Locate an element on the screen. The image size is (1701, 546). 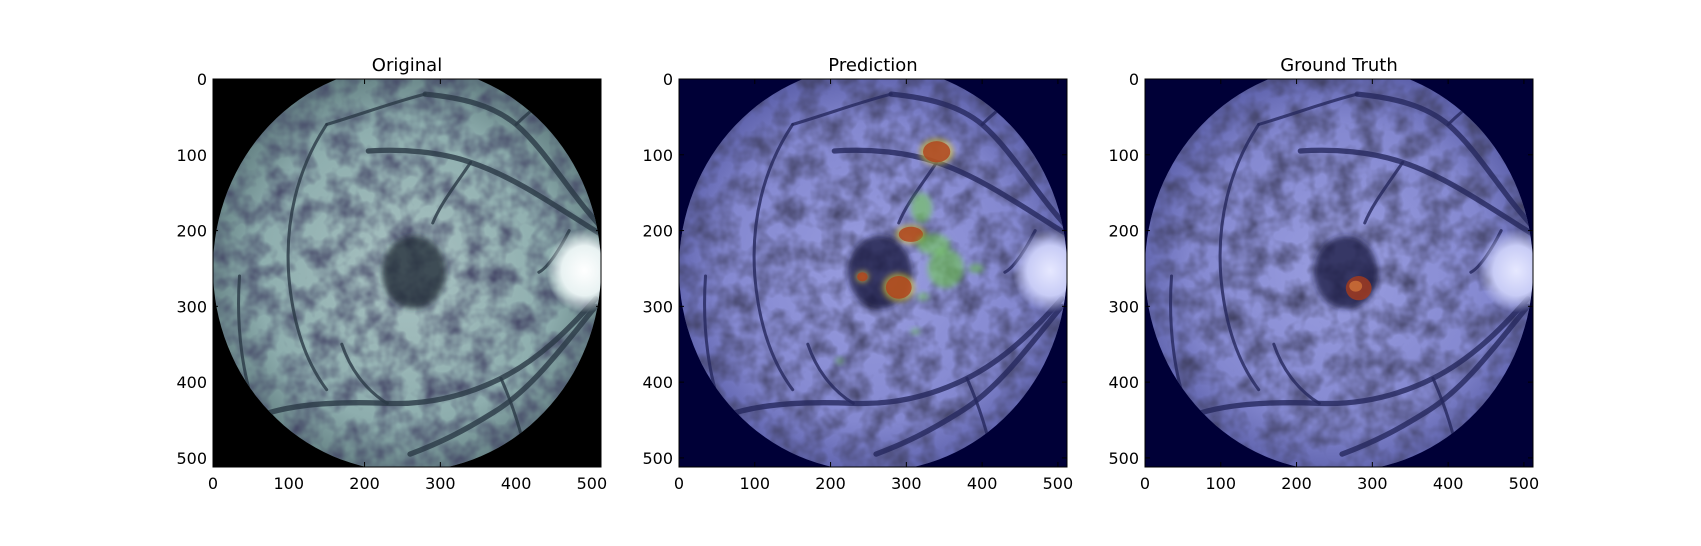
lesion-mask-highlight is located at coordinates (1356, 286).